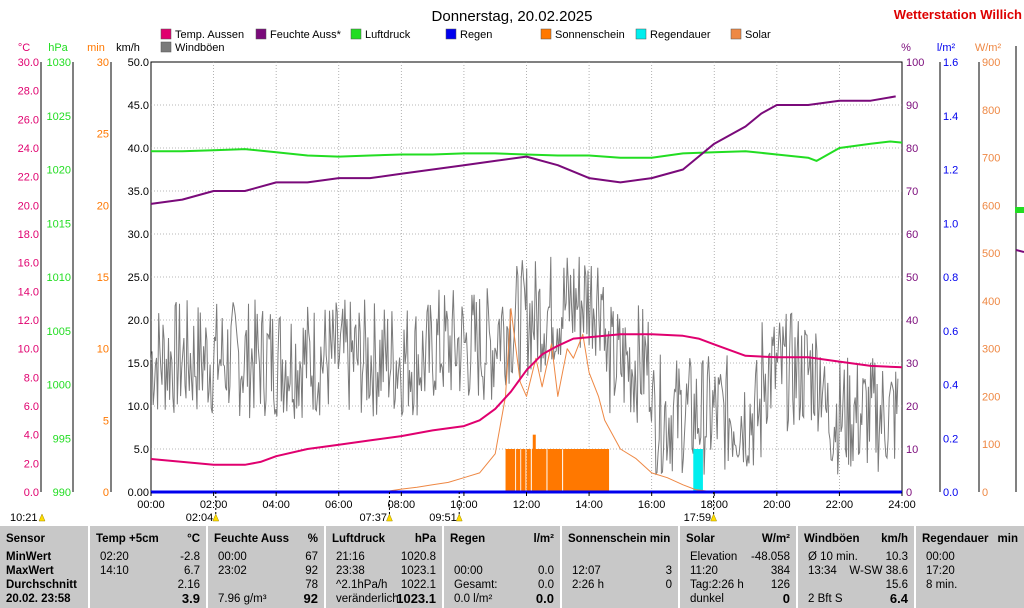 The width and height of the screenshot is (1024, 608). Describe the element at coordinates (214, 505) in the screenshot. I see `x-tick-label: 02:00` at that location.